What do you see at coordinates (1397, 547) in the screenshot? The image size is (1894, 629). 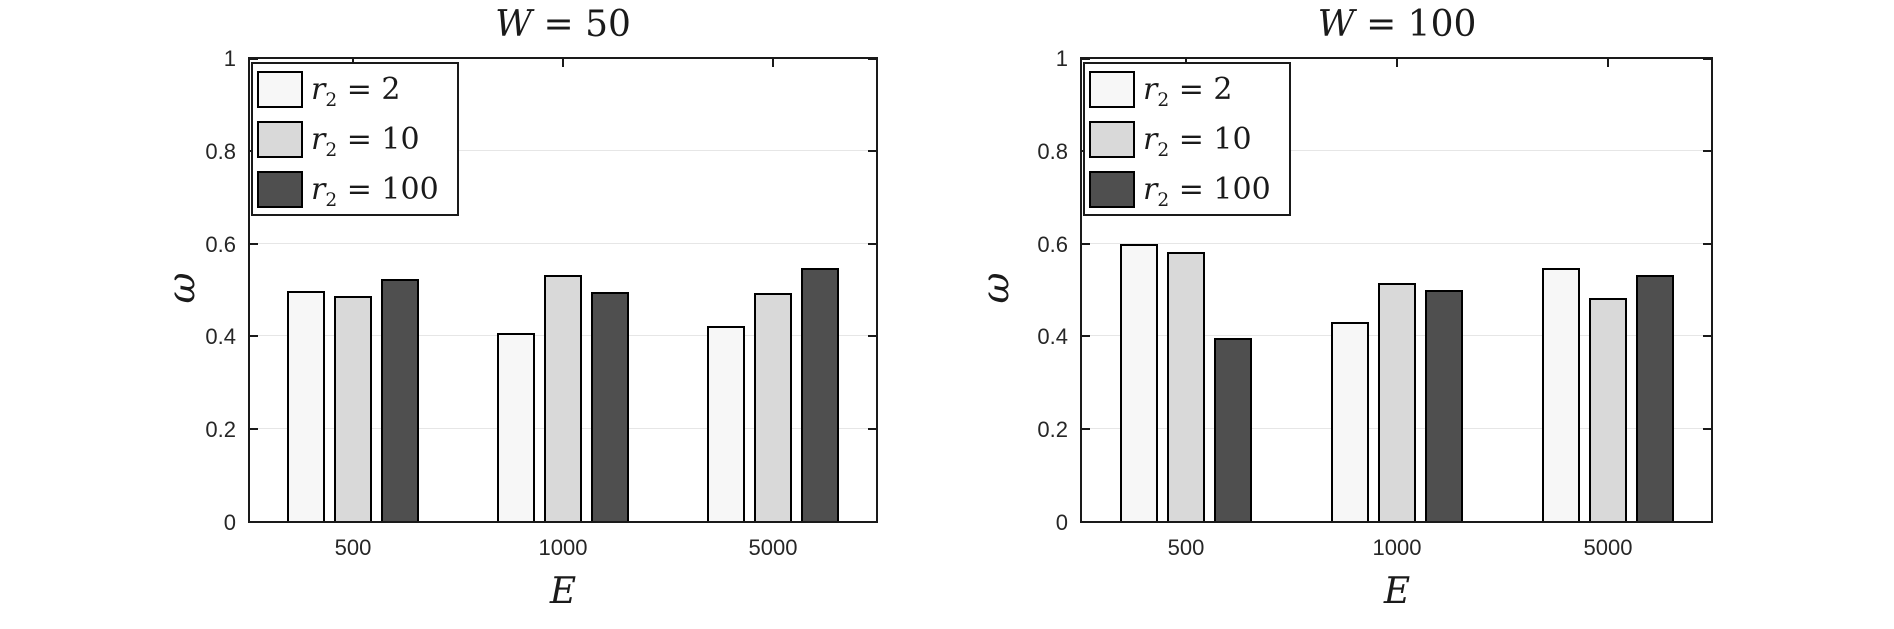 I see `x-tick-label: 1000` at bounding box center [1397, 547].